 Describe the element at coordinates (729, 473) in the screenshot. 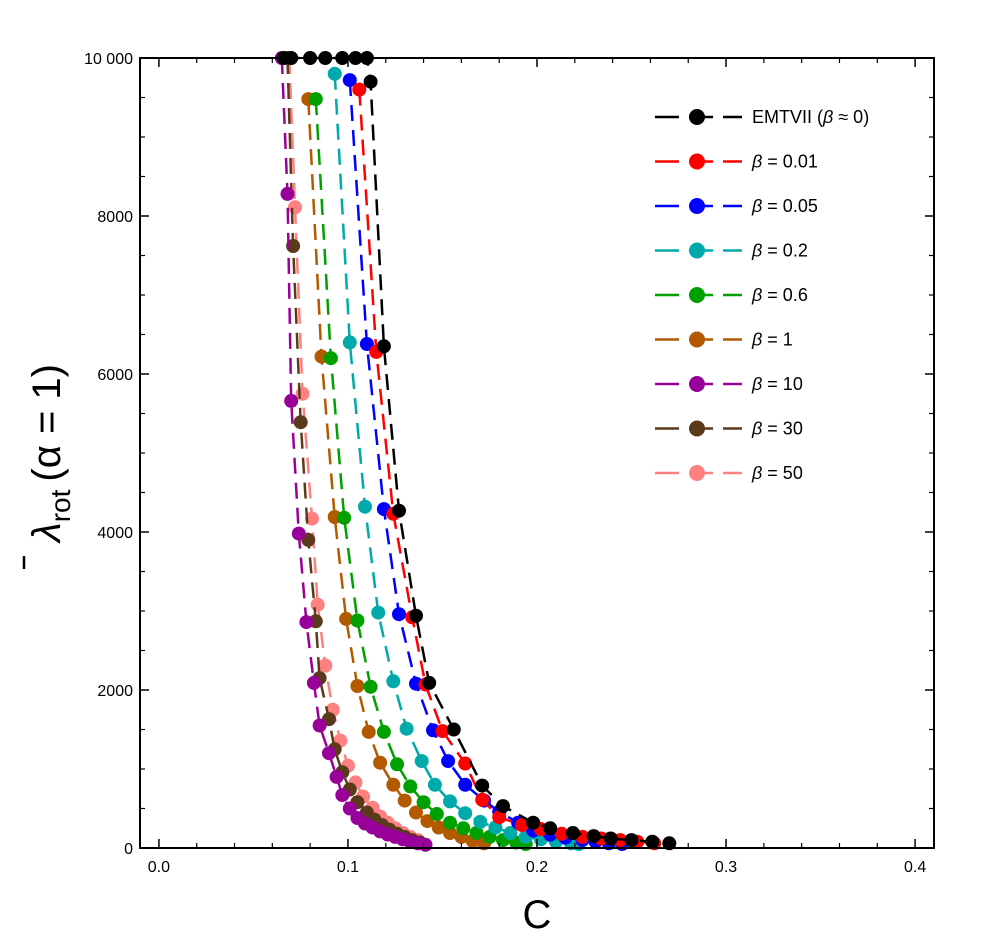

I see `legend-item: β = 50` at that location.